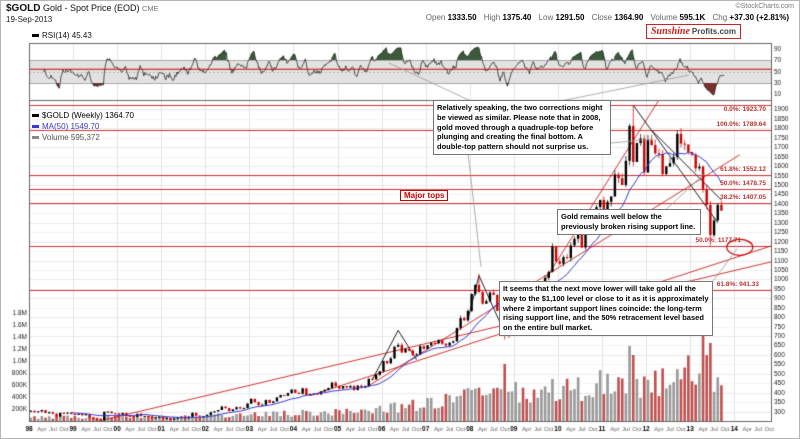 Image resolution: width=800 pixels, height=439 pixels. What do you see at coordinates (670, 31) in the screenshot?
I see `logo-sunshine: Sunshine` at bounding box center [670, 31].